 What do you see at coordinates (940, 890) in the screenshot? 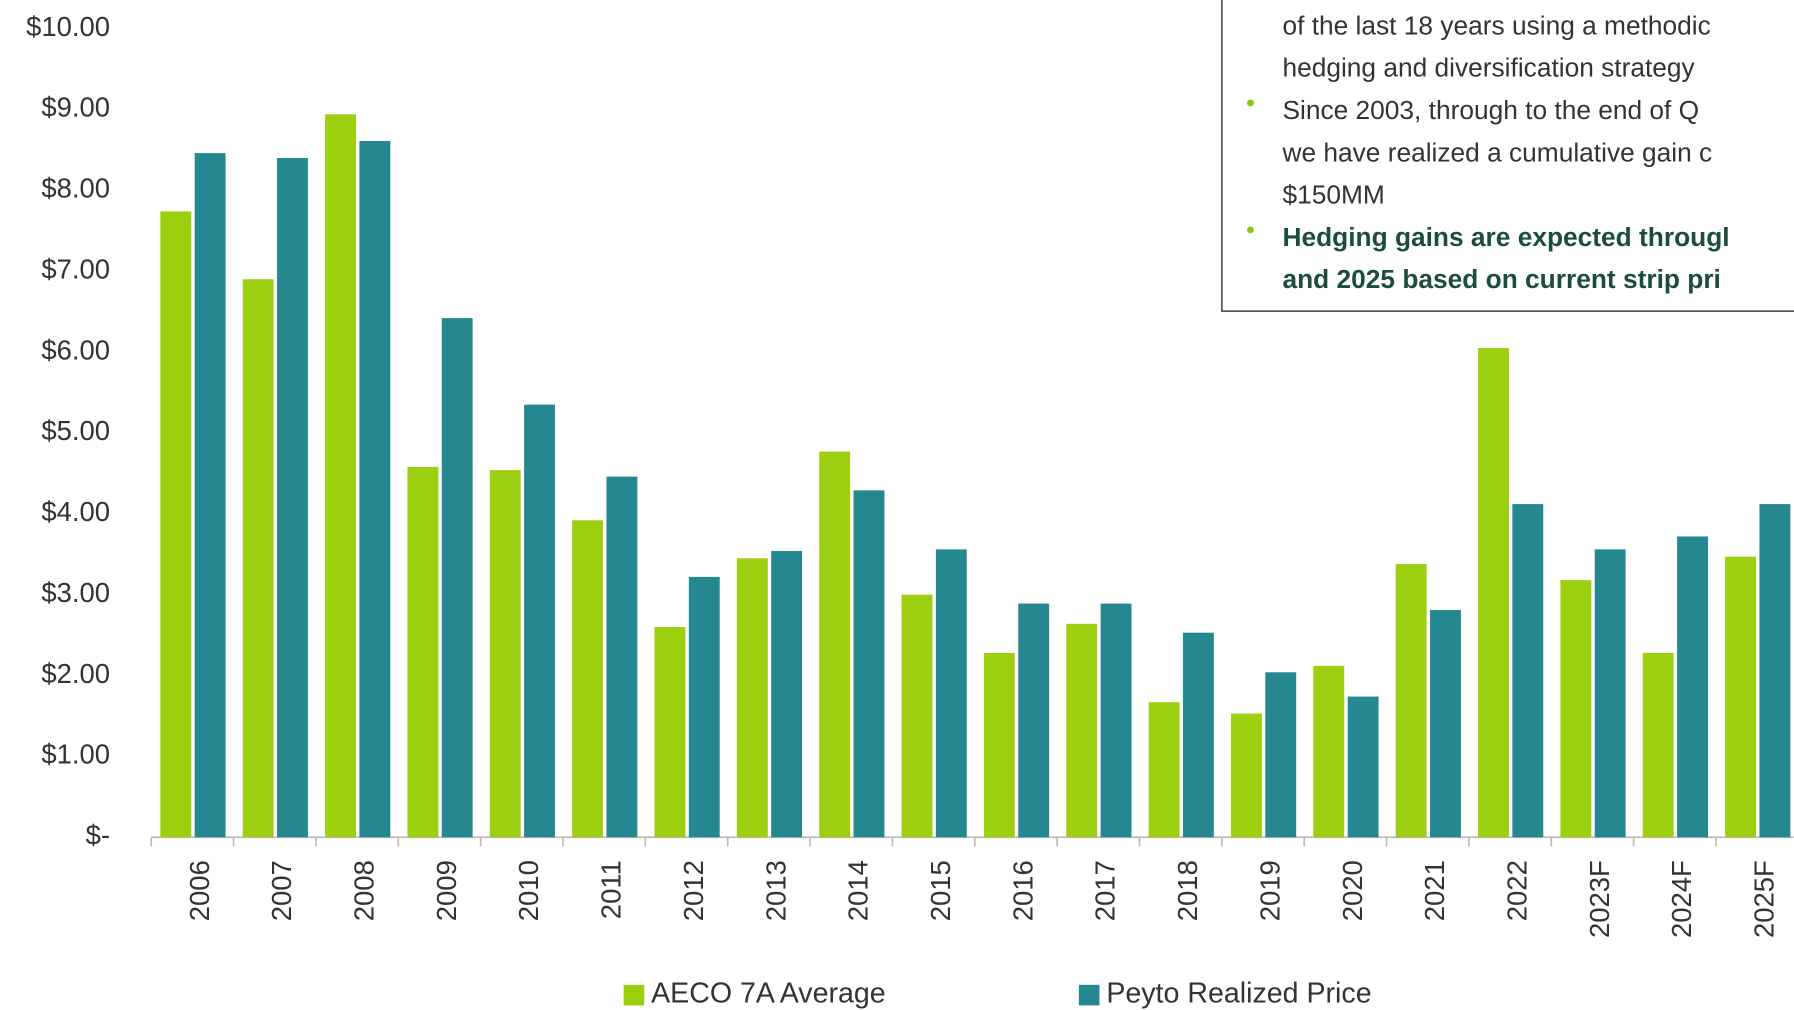
I see `x-tick-label: 2015` at bounding box center [940, 890].